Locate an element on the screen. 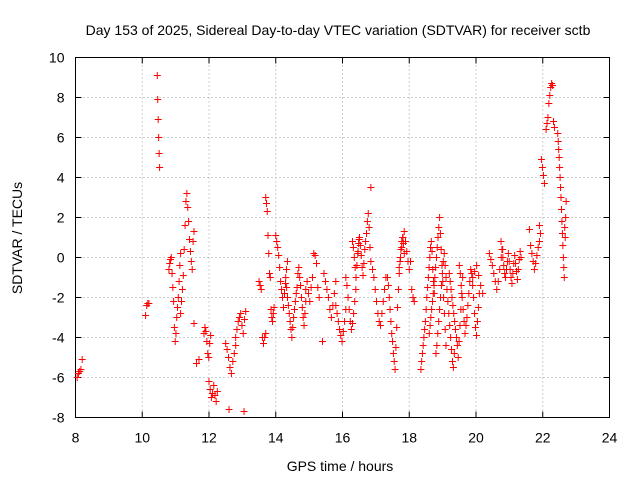 The image size is (640, 480). y-tick-label: -6 is located at coordinates (58, 378).